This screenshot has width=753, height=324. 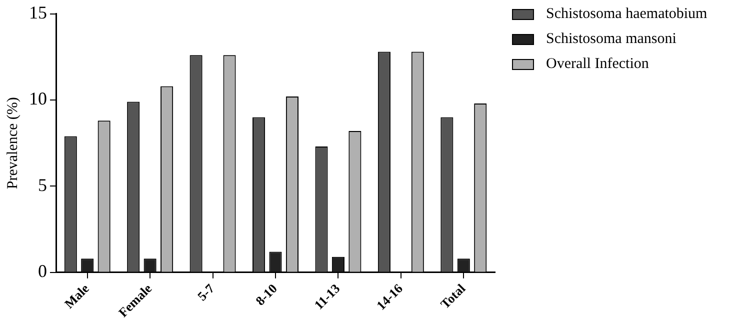 I want to click on legend-label: Schistosoma mansoni, so click(x=611, y=39).